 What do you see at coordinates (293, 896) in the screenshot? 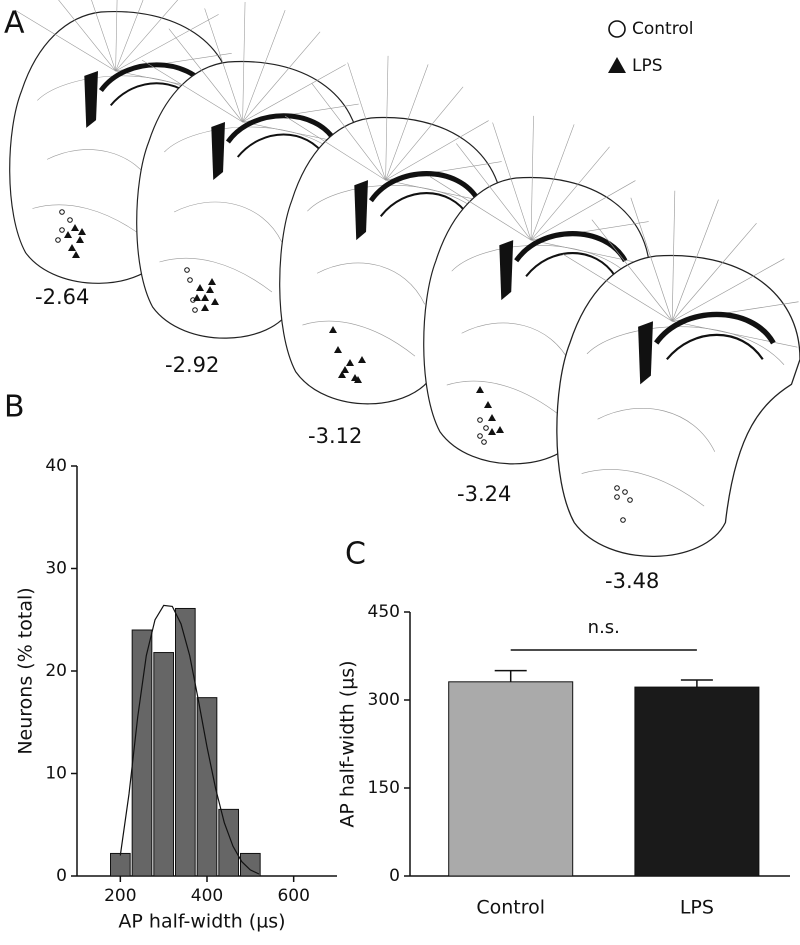
I see `x-tick-label: 600` at bounding box center [293, 896].